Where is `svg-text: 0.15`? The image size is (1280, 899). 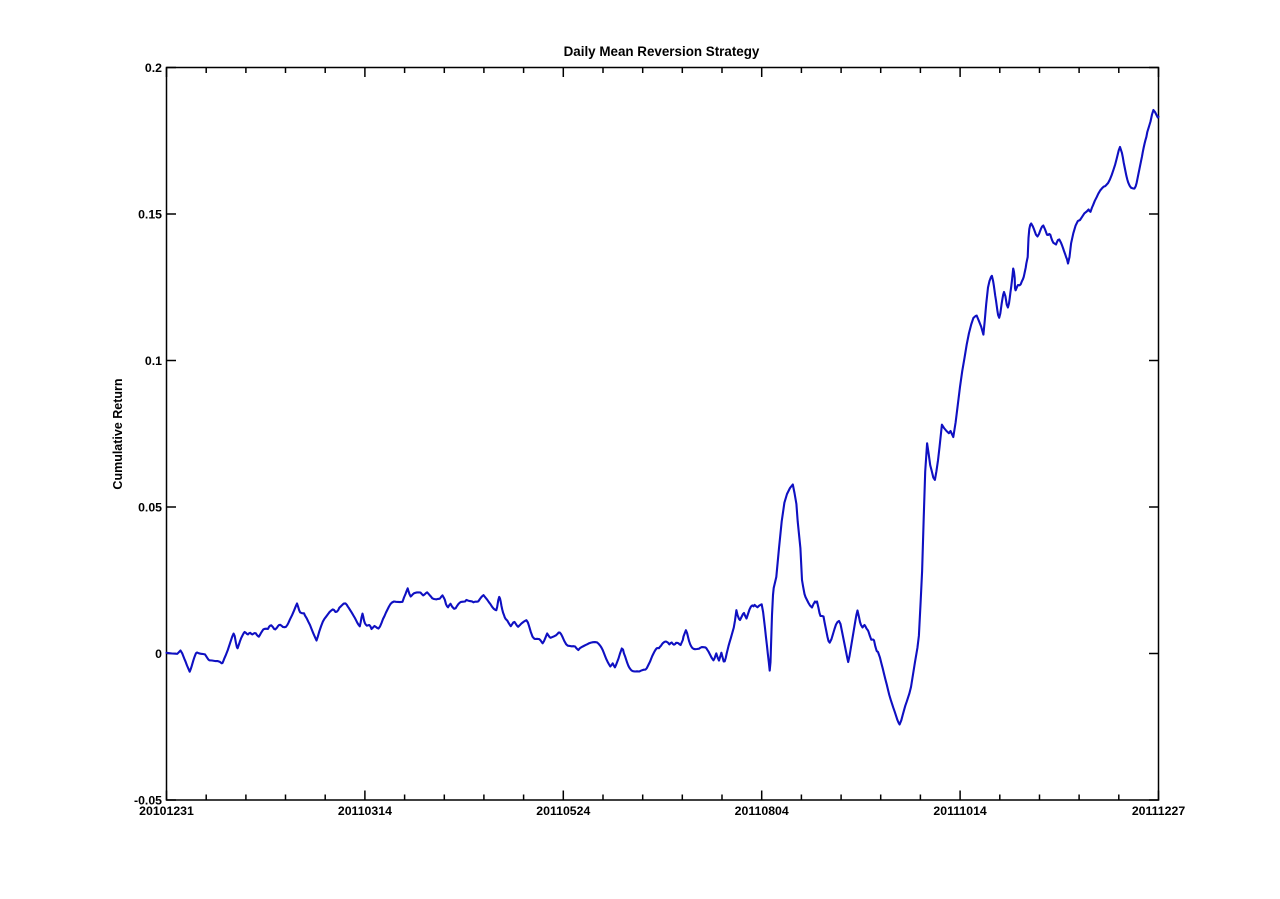
svg-text: 0.15 is located at coordinates (150, 215).